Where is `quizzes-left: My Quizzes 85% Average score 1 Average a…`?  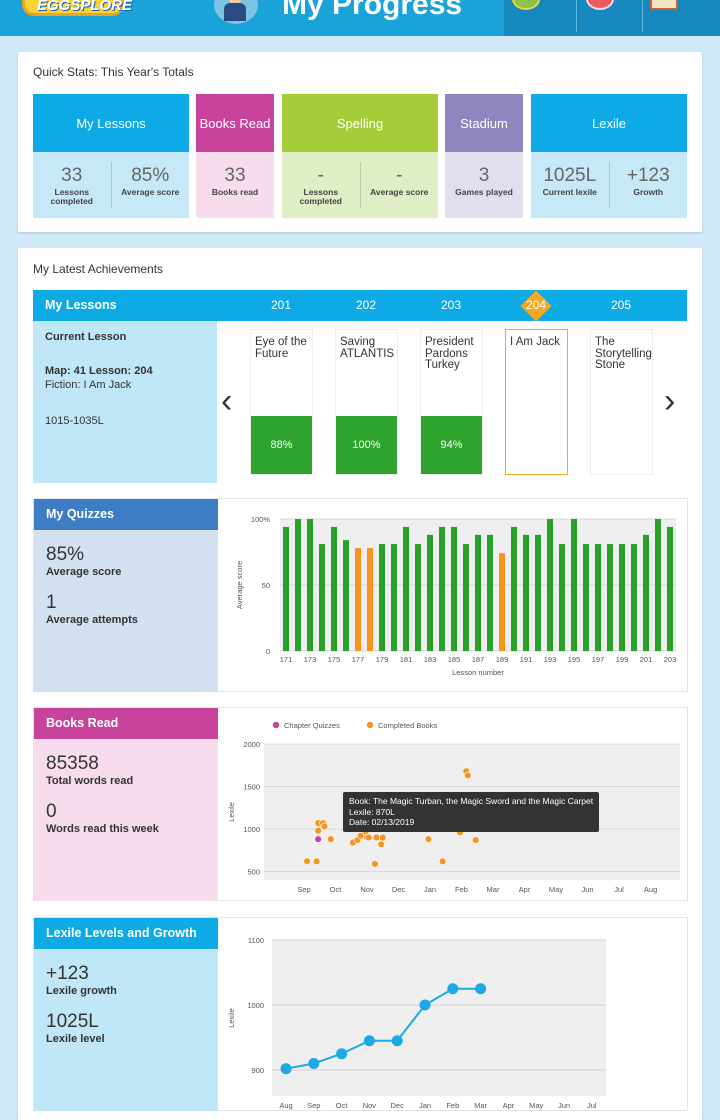
quizzes-left: My Quizzes 85% Average score 1 Average a… is located at coordinates (126, 595).